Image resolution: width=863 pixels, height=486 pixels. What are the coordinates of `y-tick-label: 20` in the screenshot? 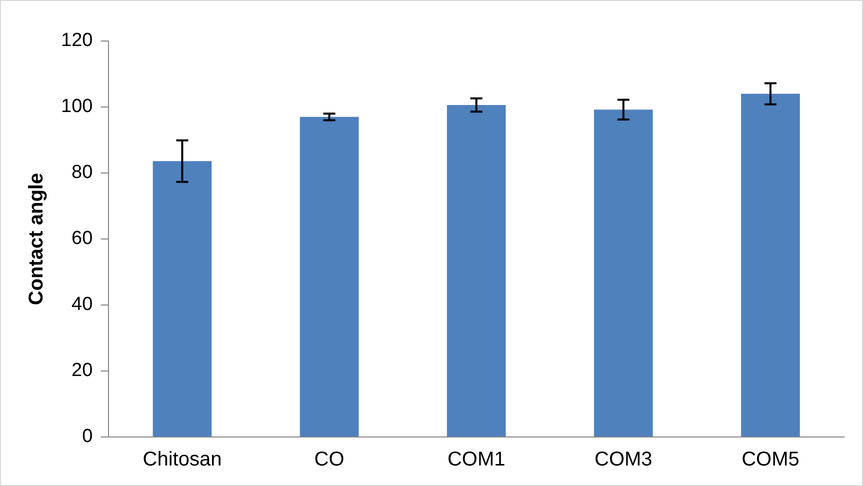 It's located at (82, 371).